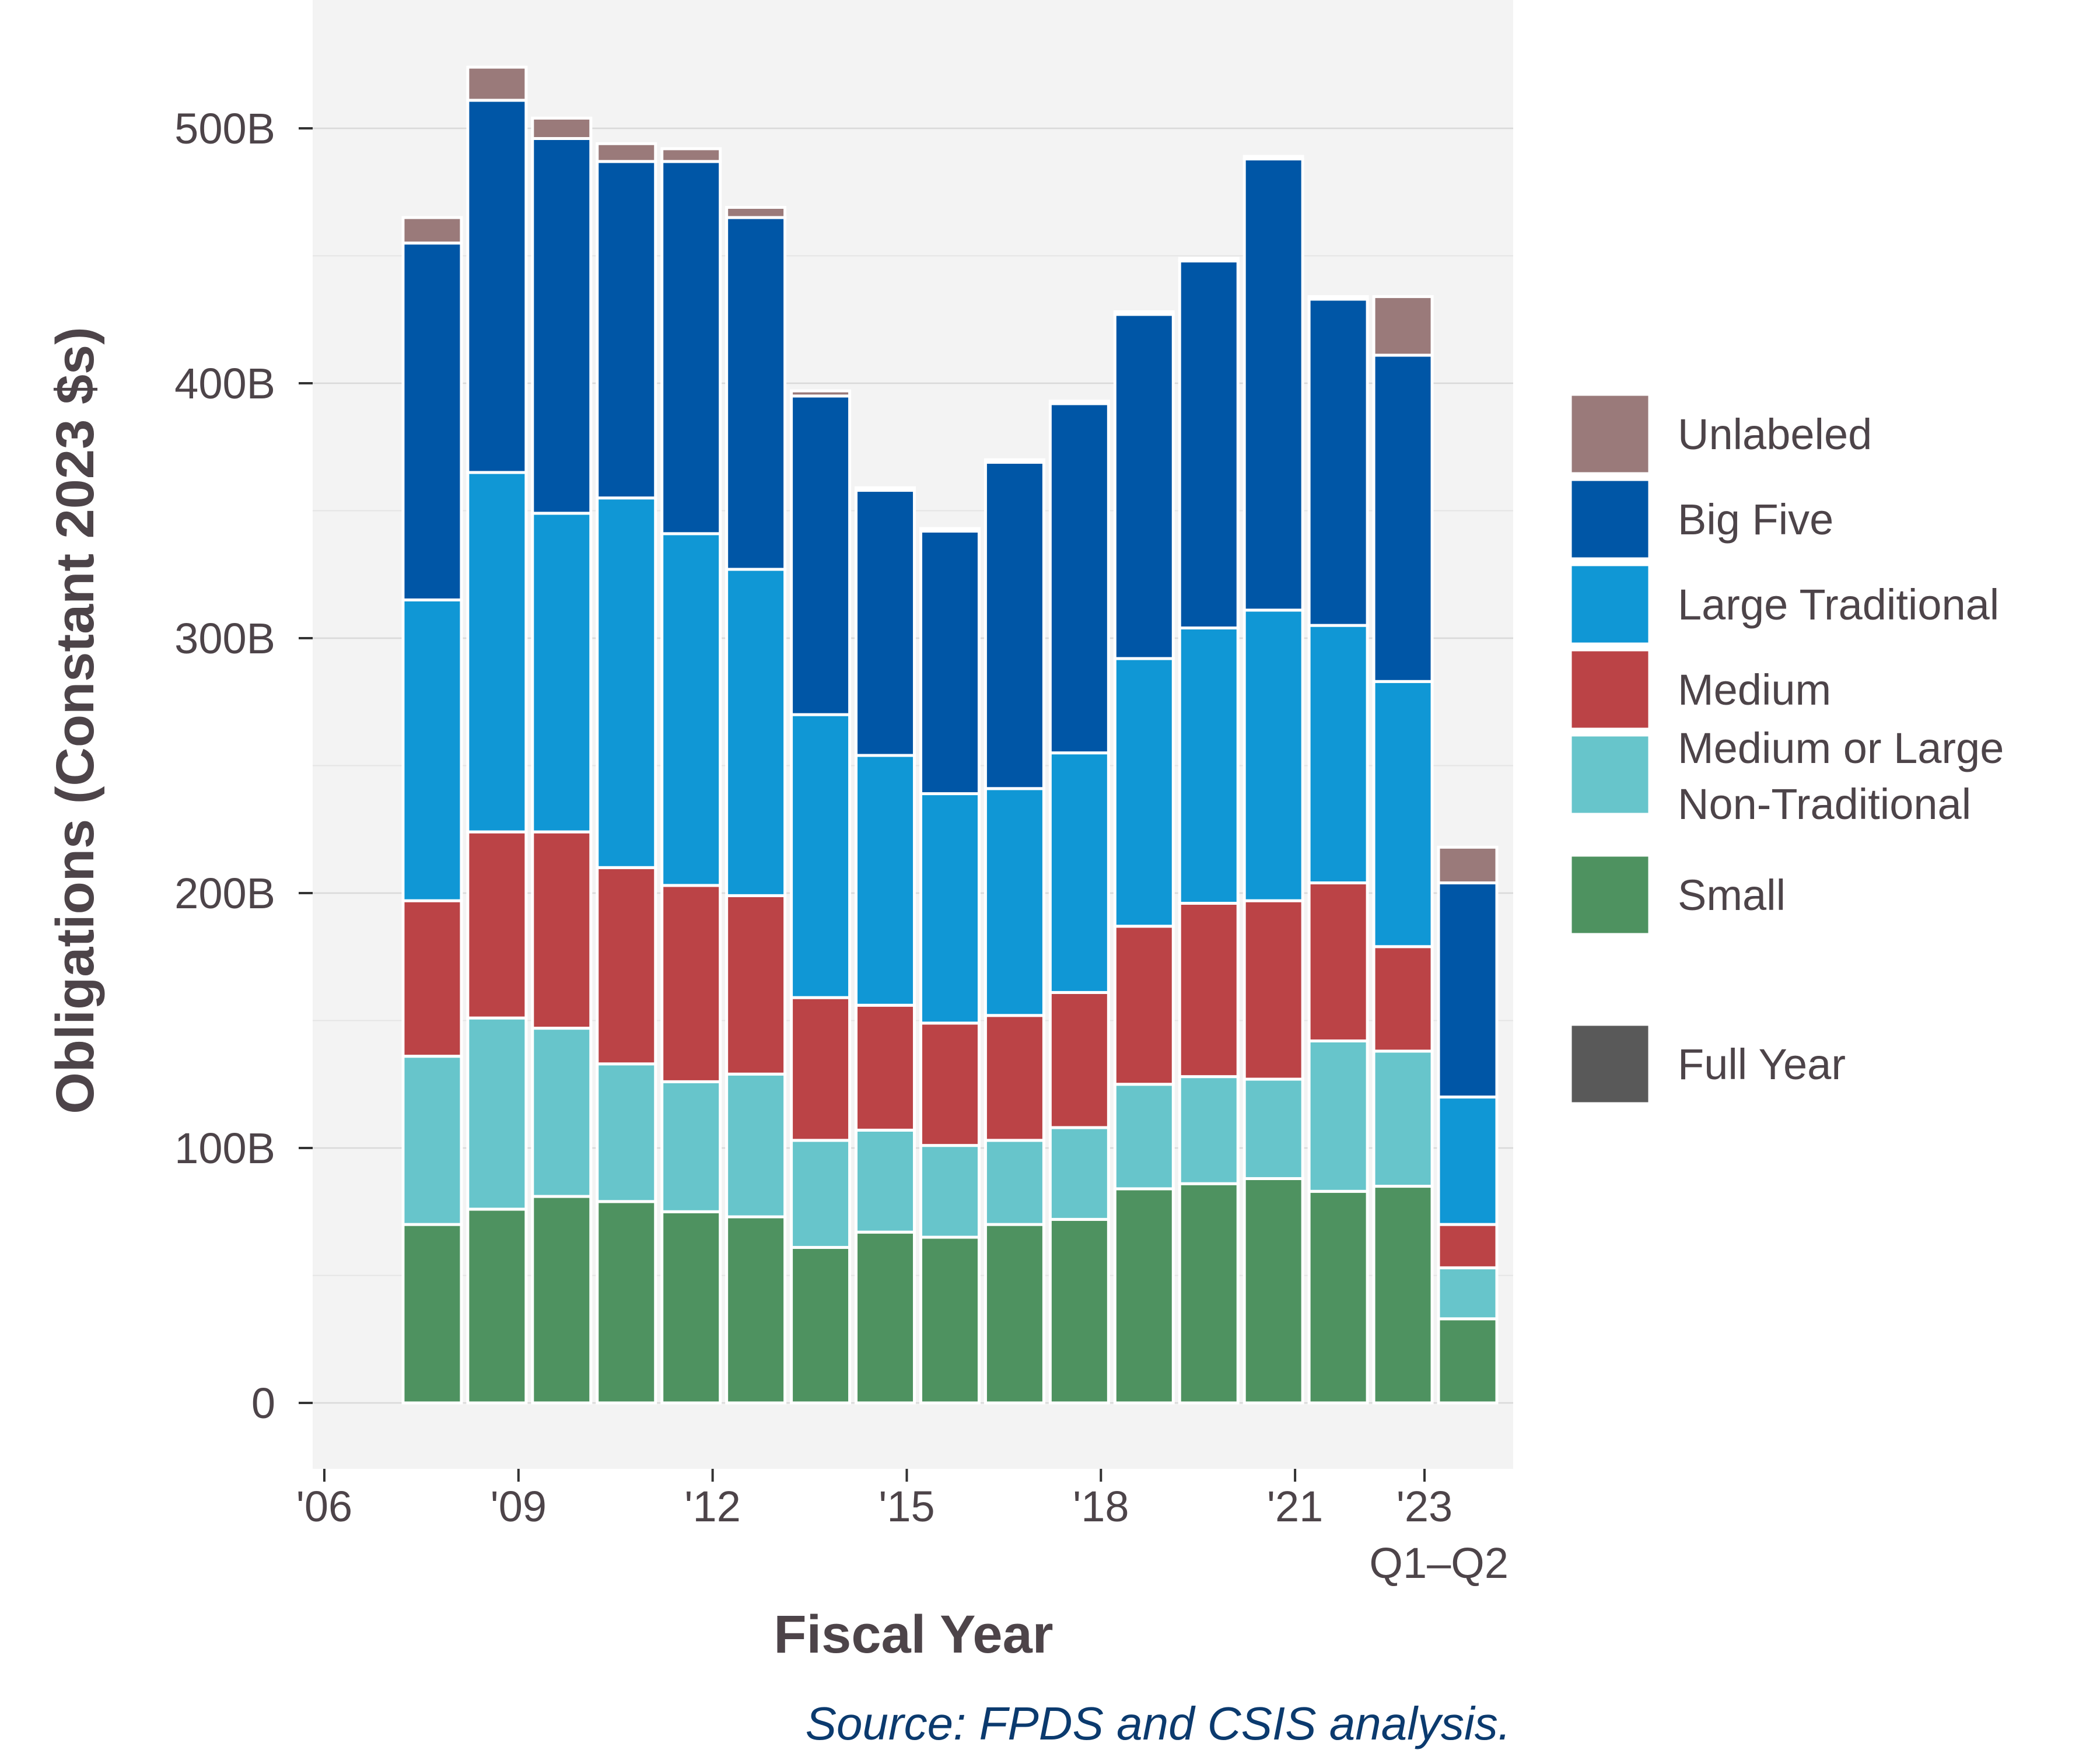  What do you see at coordinates (562, 325) in the screenshot?
I see `bar-segment-big-five-2009` at bounding box center [562, 325].